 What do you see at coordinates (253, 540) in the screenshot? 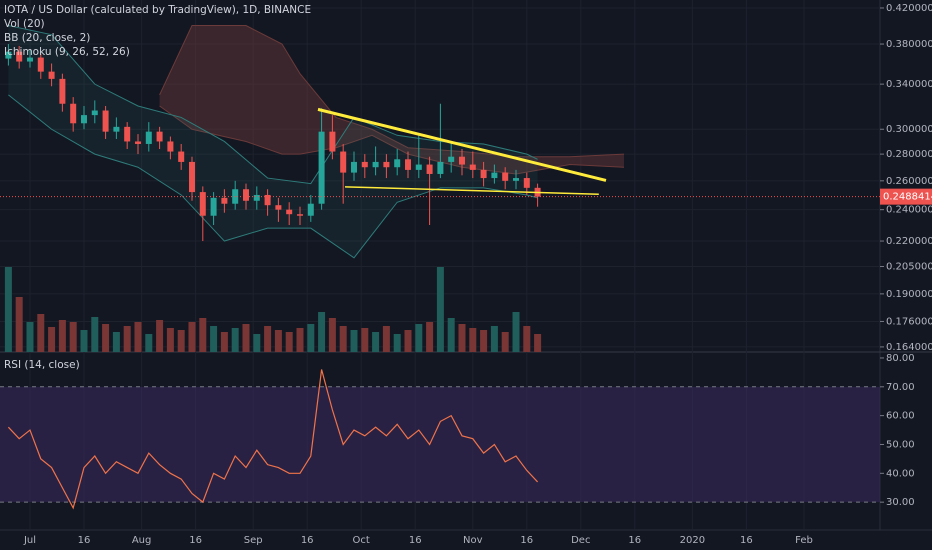
I see `x-tick-label: Sep` at bounding box center [253, 540].